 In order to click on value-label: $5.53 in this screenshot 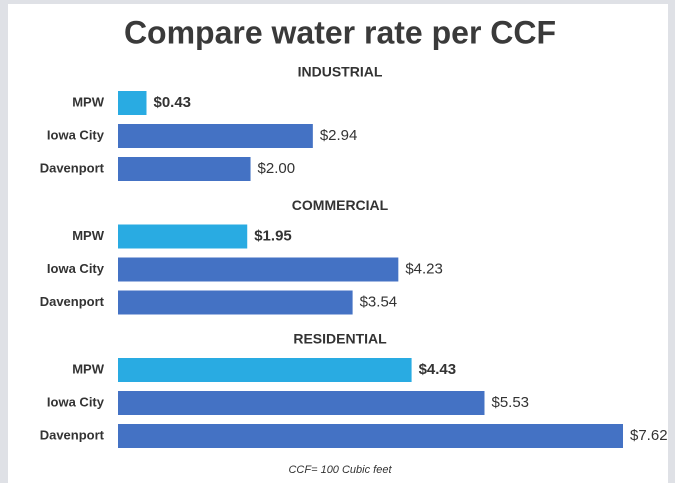, I will do `click(510, 402)`.